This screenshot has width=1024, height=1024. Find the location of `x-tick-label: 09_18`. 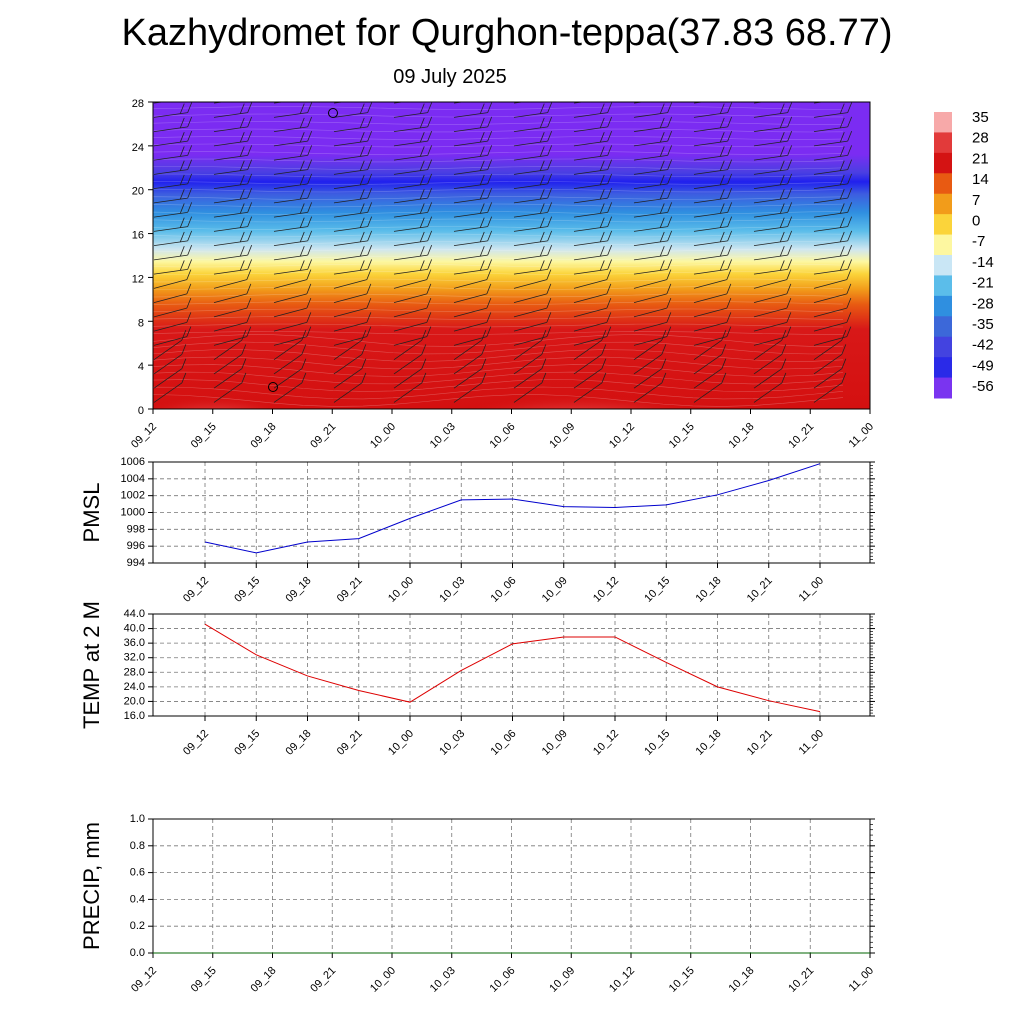

x-tick-label: 09_18 is located at coordinates (299, 743).